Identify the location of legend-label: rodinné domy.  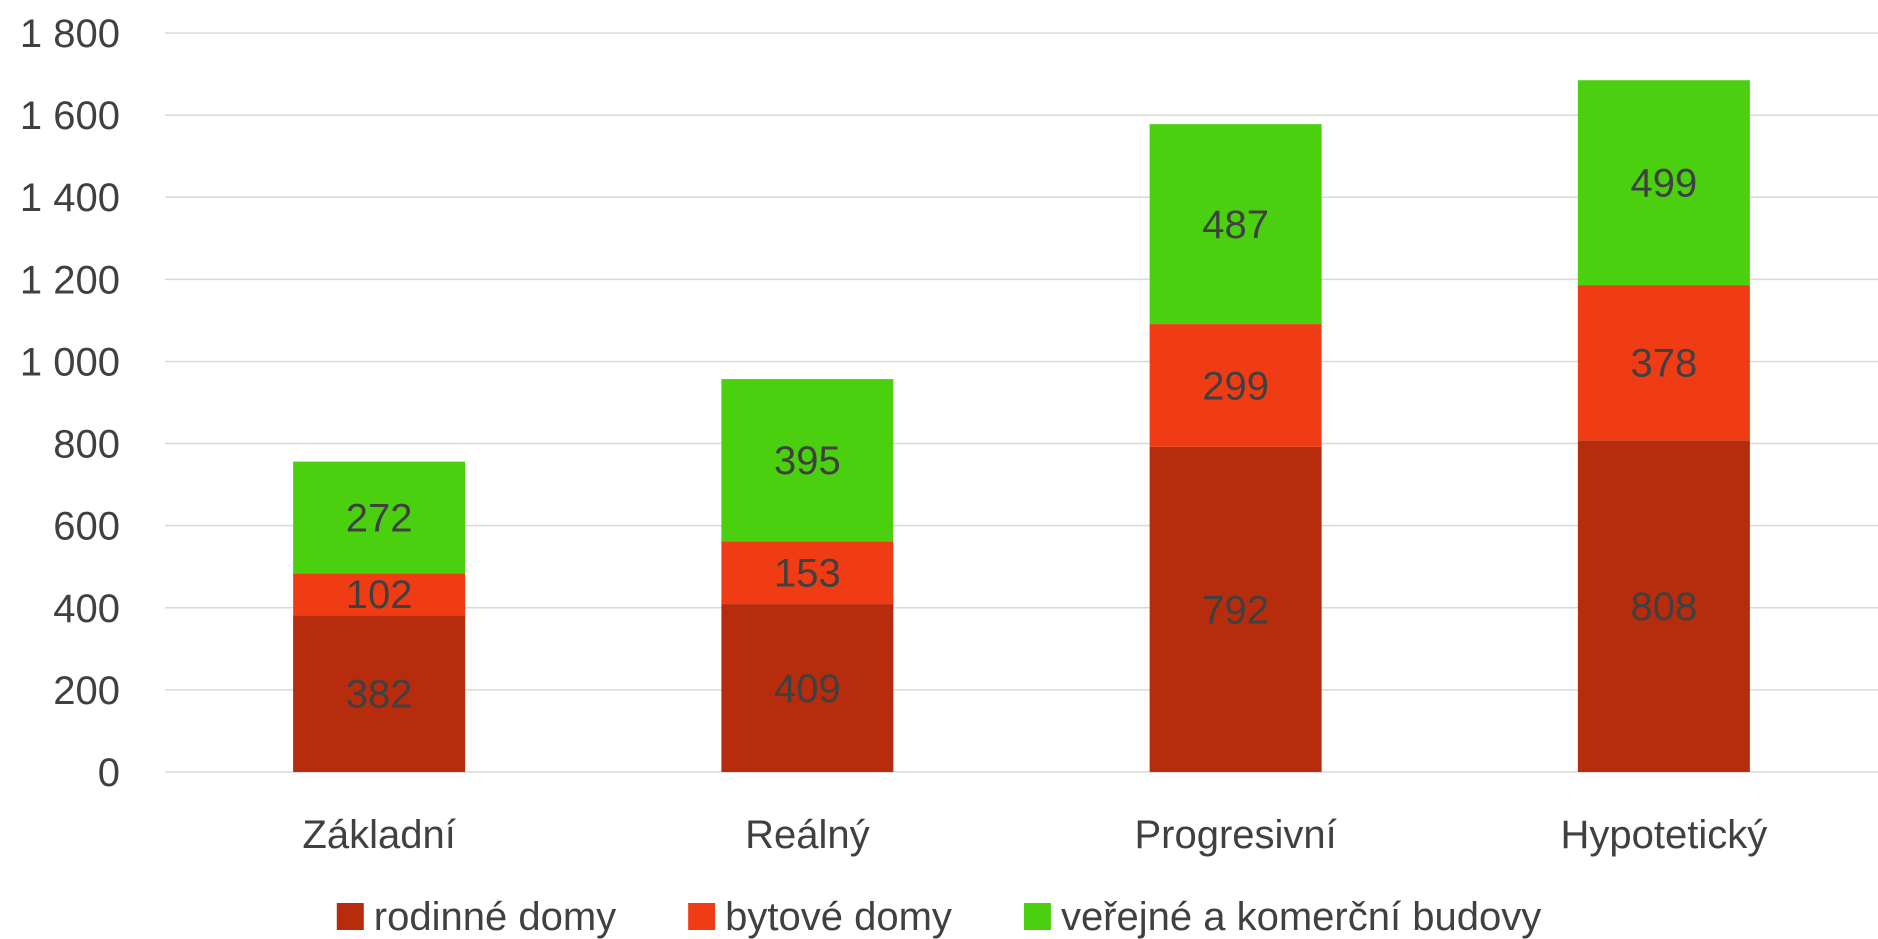
(495, 917).